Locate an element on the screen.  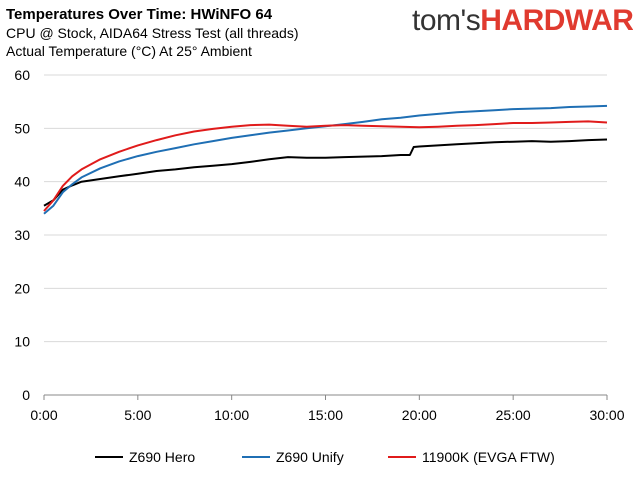
x-tick-label: 0:00 is located at coordinates (43, 415).